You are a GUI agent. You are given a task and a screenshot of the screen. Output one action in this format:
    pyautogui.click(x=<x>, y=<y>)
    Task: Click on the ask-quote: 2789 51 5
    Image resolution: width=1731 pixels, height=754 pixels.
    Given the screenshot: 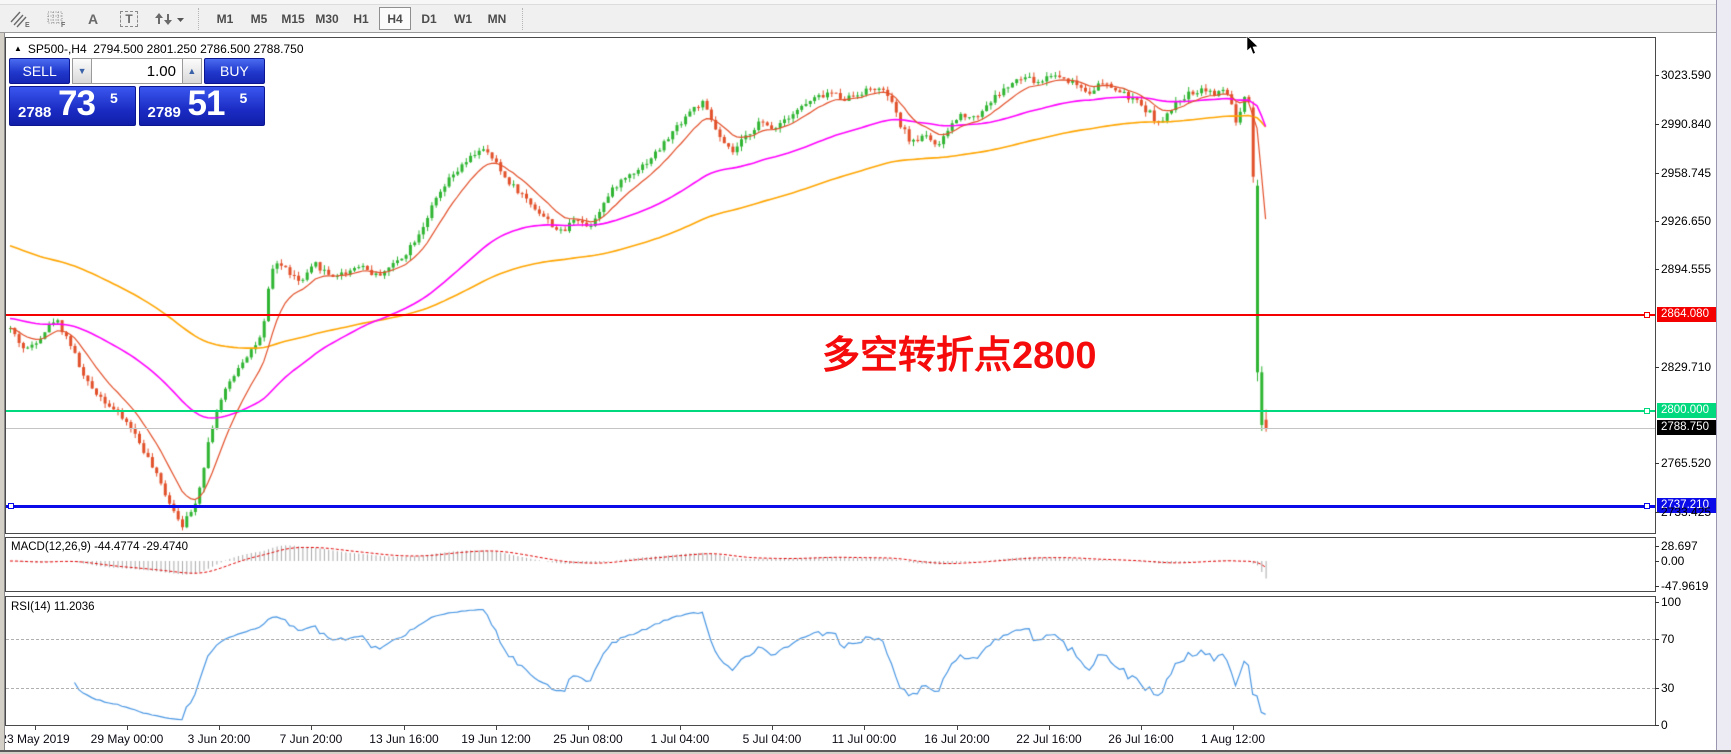 What is the action you would take?
    pyautogui.click(x=201, y=105)
    